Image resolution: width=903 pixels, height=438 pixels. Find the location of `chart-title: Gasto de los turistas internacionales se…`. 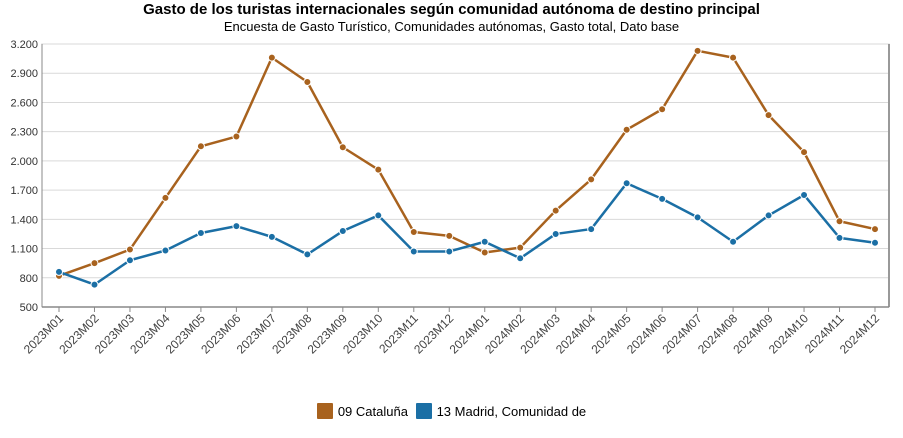

chart-title: Gasto de los turistas internacionales se… is located at coordinates (451, 9).